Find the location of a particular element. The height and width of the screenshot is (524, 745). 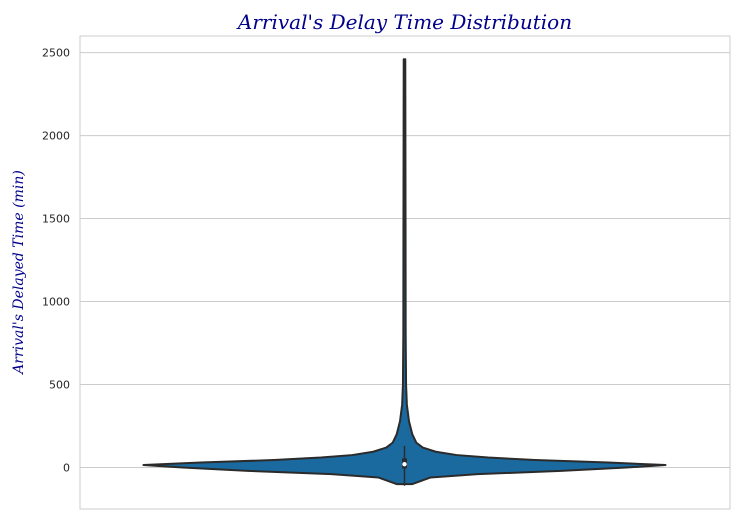

y-tick-label: 2000 is located at coordinates (56, 136).